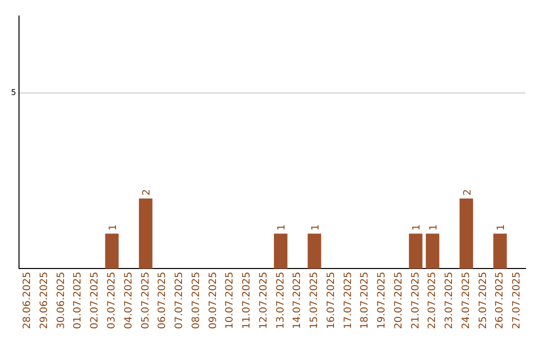 This screenshot has width=540, height=340. I want to click on x-tick-label: 11.07.2025, so click(247, 301).